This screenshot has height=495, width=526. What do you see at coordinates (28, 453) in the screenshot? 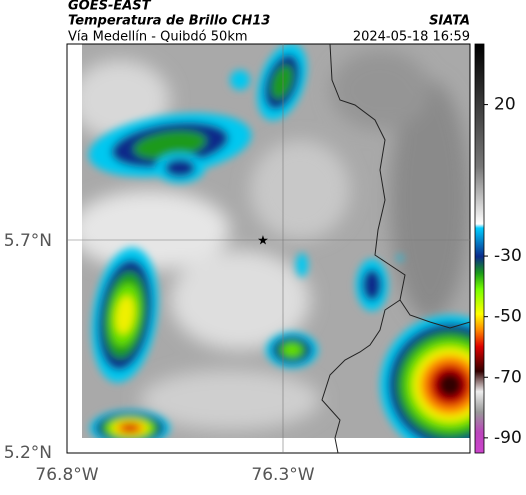
I see `y-tick-label: 5.2°N` at bounding box center [28, 453].